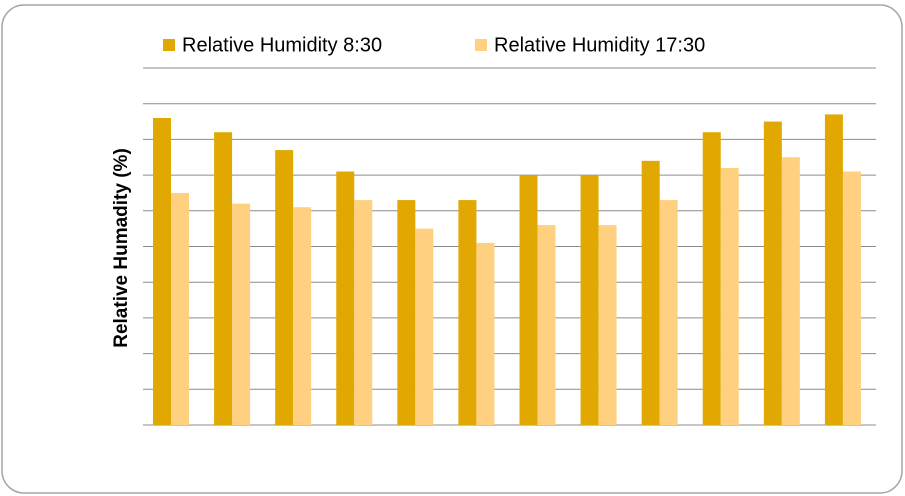 The width and height of the screenshot is (905, 496). I want to click on y-axis-label: Relative Humadity (%), so click(121, 248).